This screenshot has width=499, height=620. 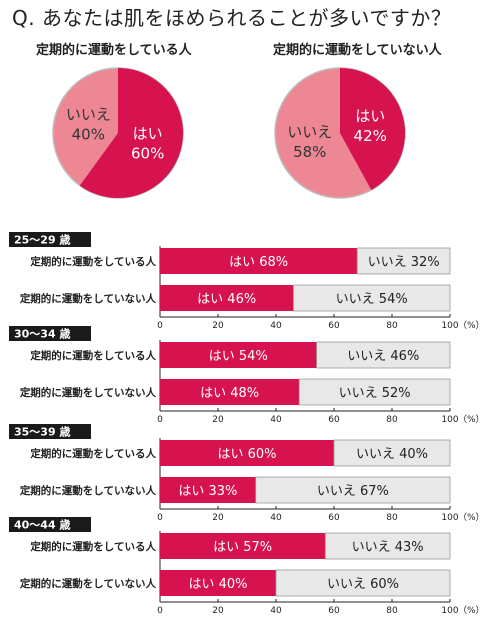 I want to click on bar-no-label: いいえ 40%, so click(x=392, y=454).